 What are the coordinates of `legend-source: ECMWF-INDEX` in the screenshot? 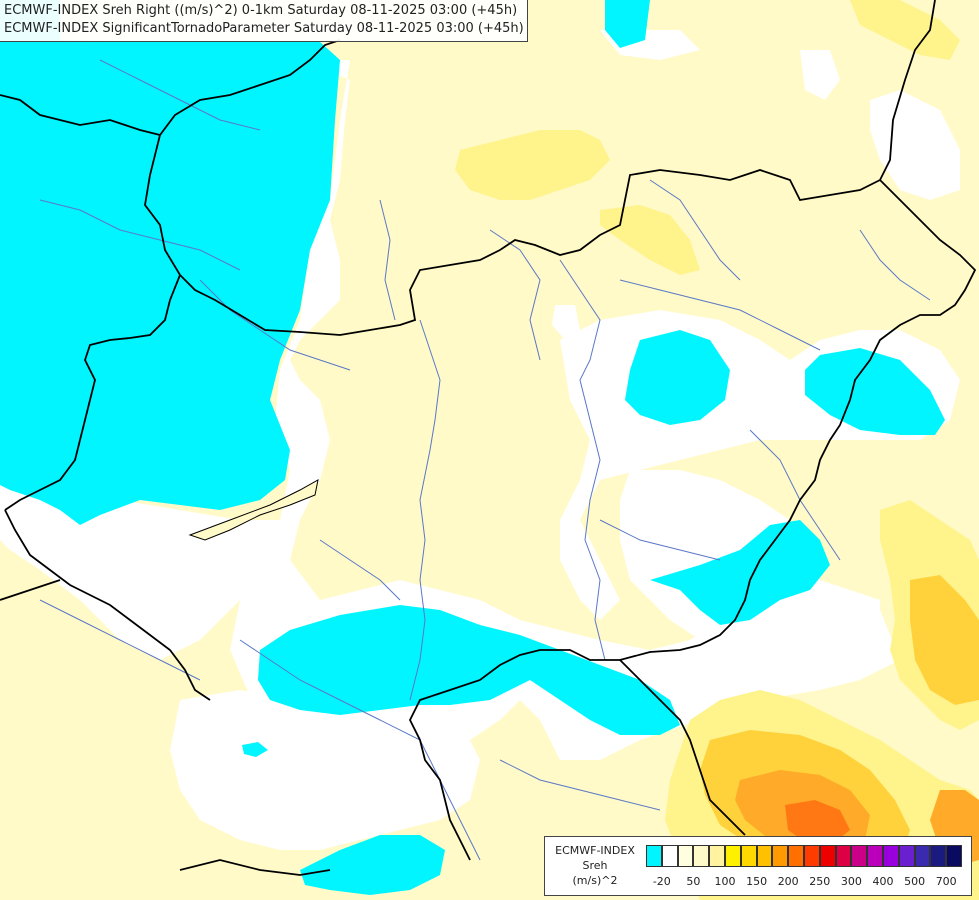 It's located at (595, 850).